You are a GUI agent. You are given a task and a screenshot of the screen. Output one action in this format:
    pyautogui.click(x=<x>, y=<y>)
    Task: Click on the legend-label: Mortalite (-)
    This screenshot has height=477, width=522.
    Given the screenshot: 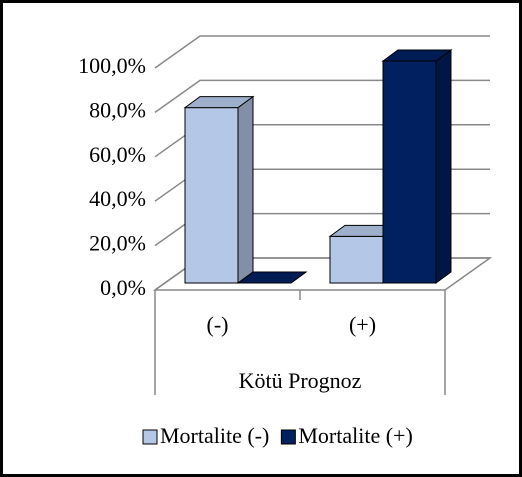 What is the action you would take?
    pyautogui.click(x=214, y=435)
    